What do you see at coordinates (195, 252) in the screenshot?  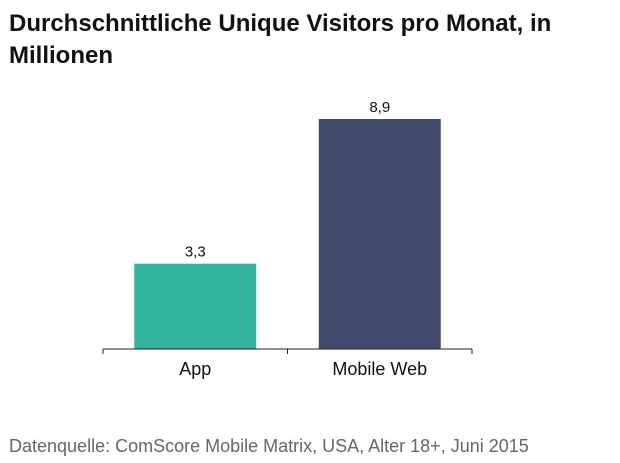 I see `value-label: 3,3` at bounding box center [195, 252].